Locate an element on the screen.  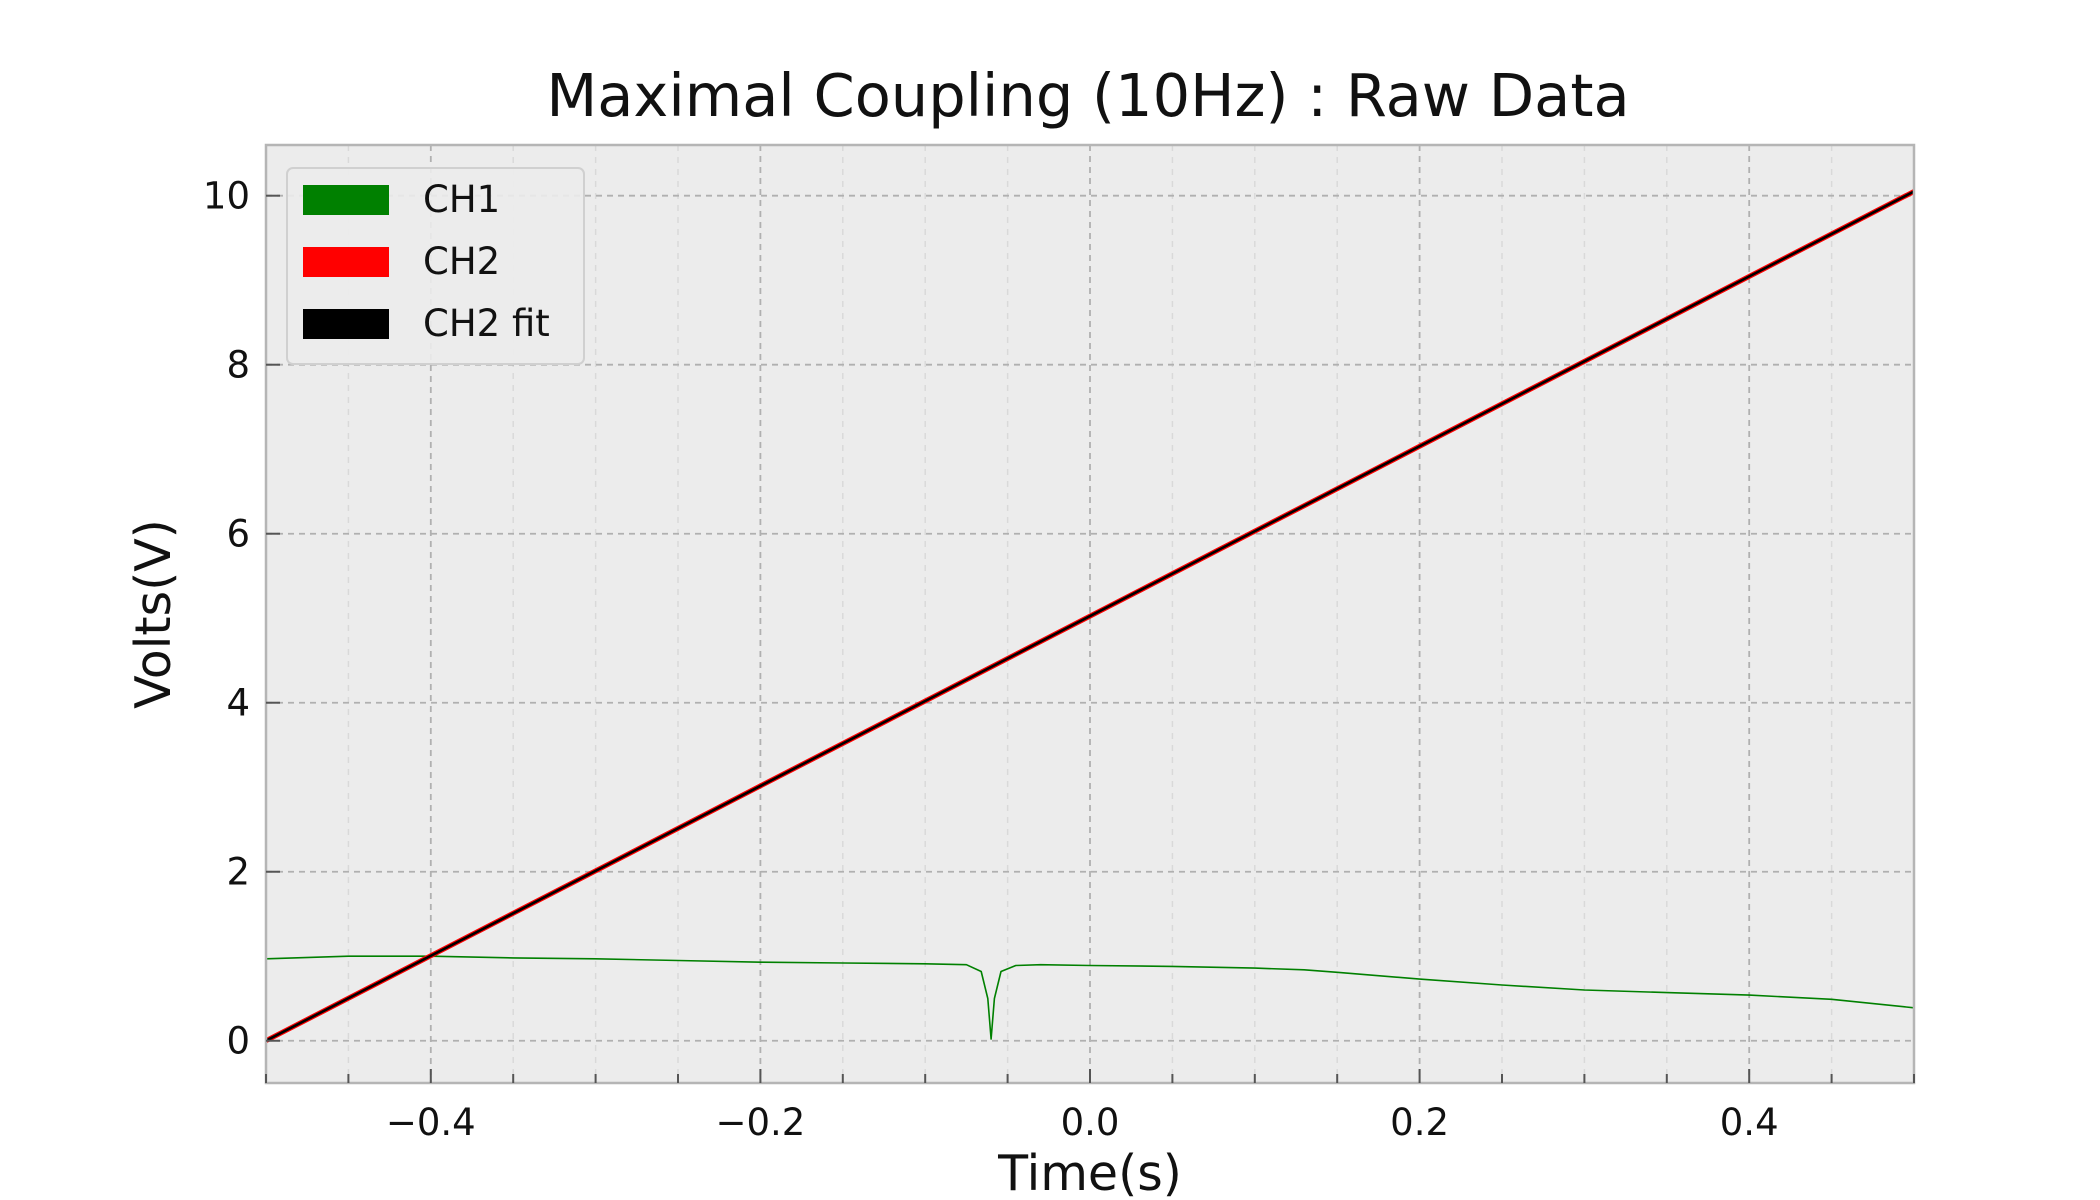
legend-label: CH1 is located at coordinates (461, 199).